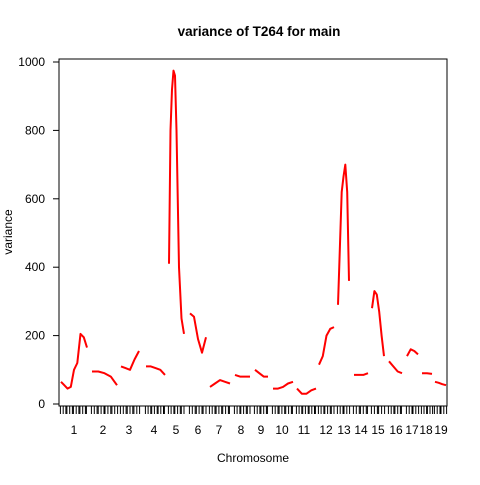 This screenshot has width=480, height=485. I want to click on y-tick-label: 1000, so click(31, 62).